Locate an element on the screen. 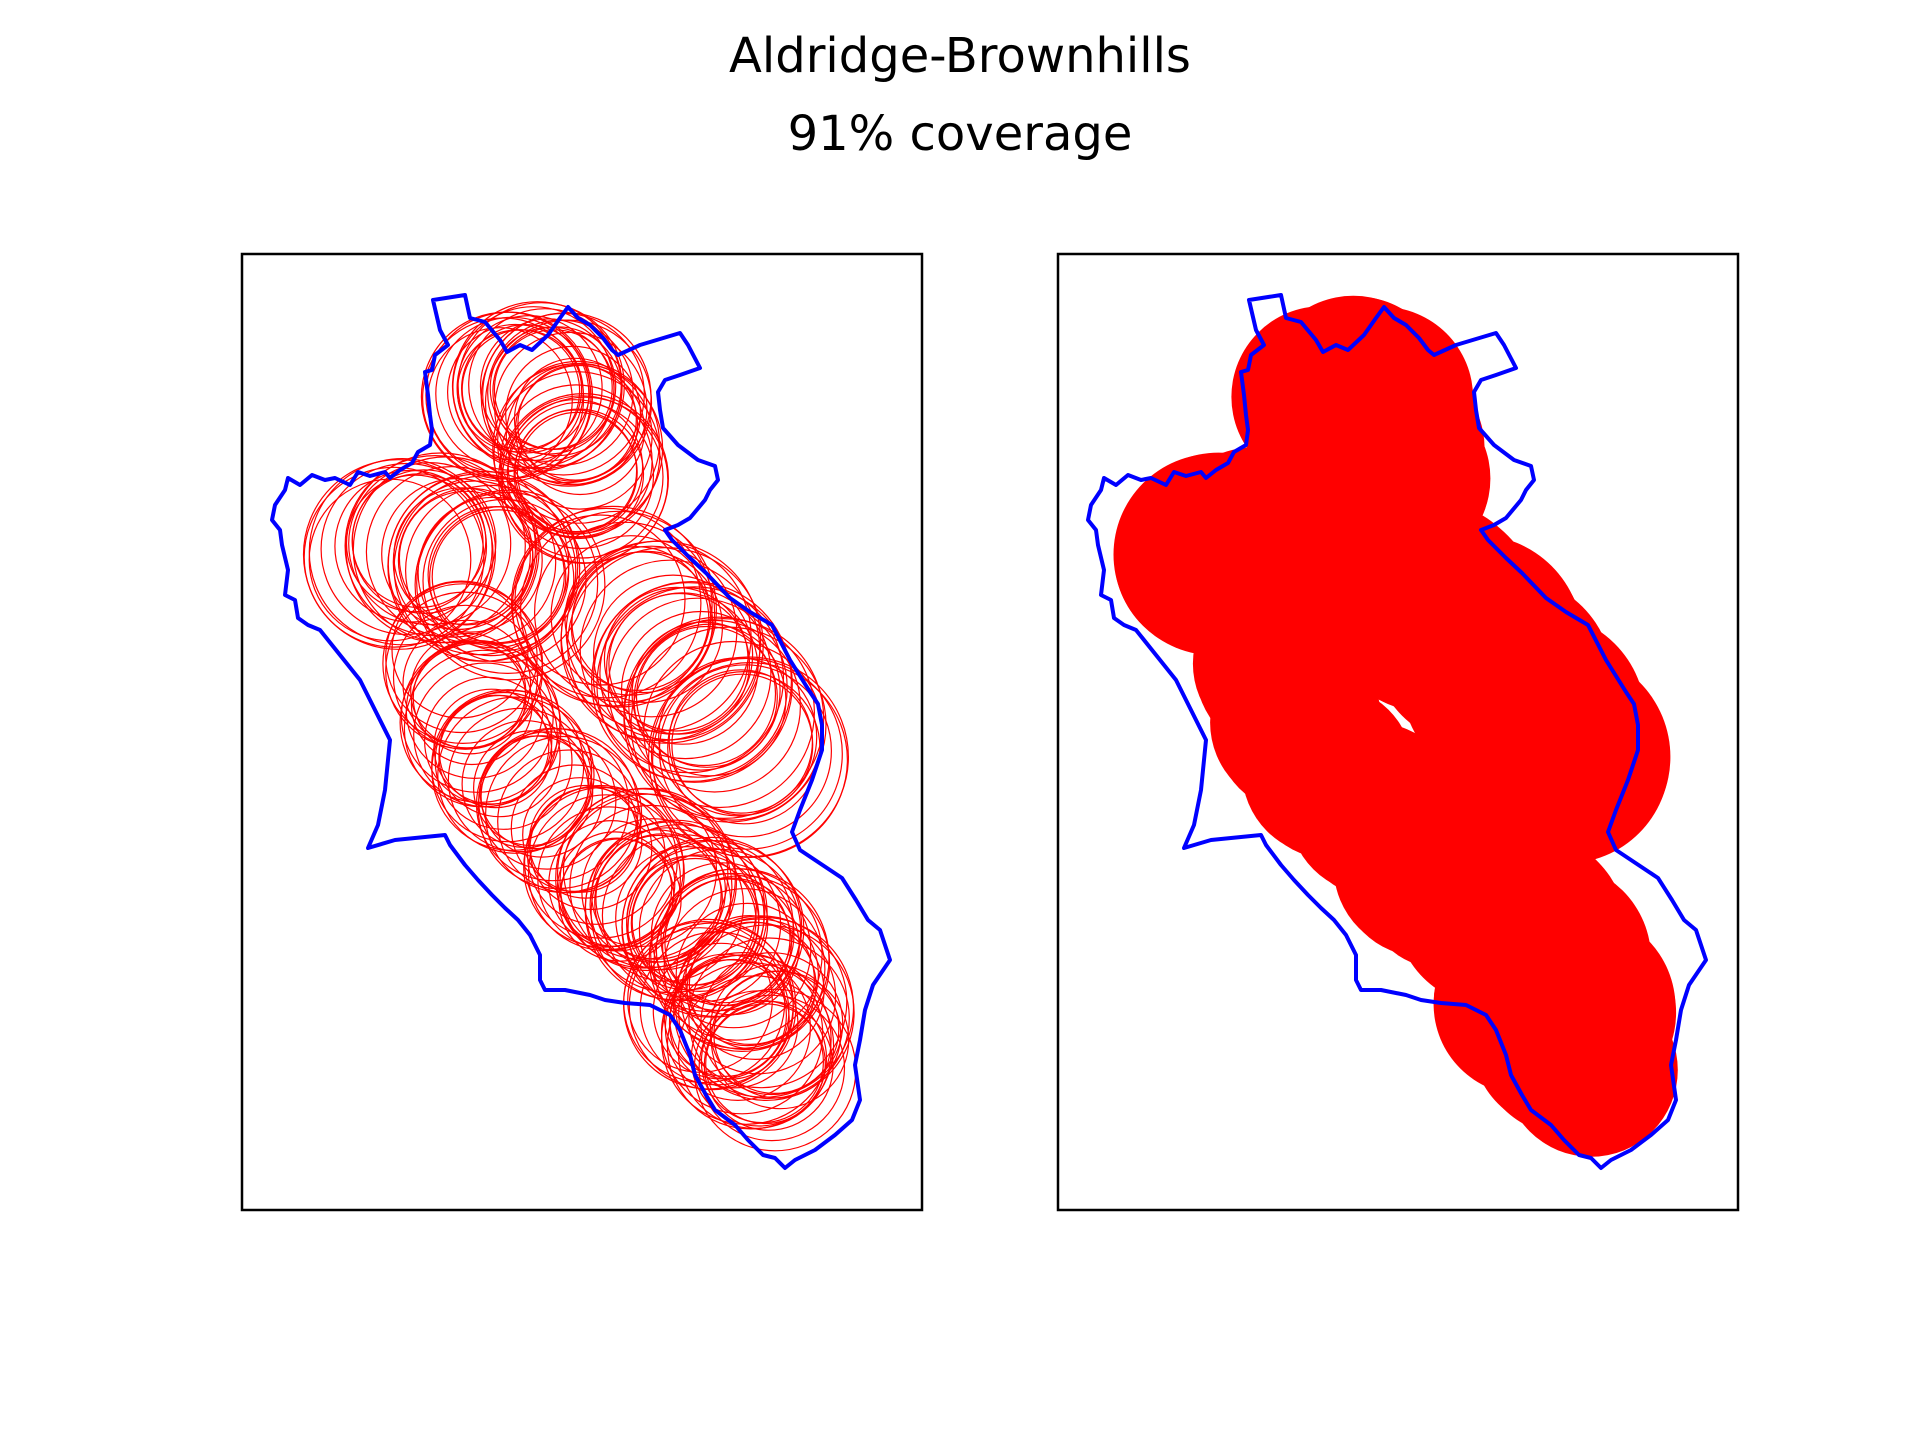 This screenshot has width=1920, height=1440. figure-title: Aldridge-Brownhills is located at coordinates (960, 56).